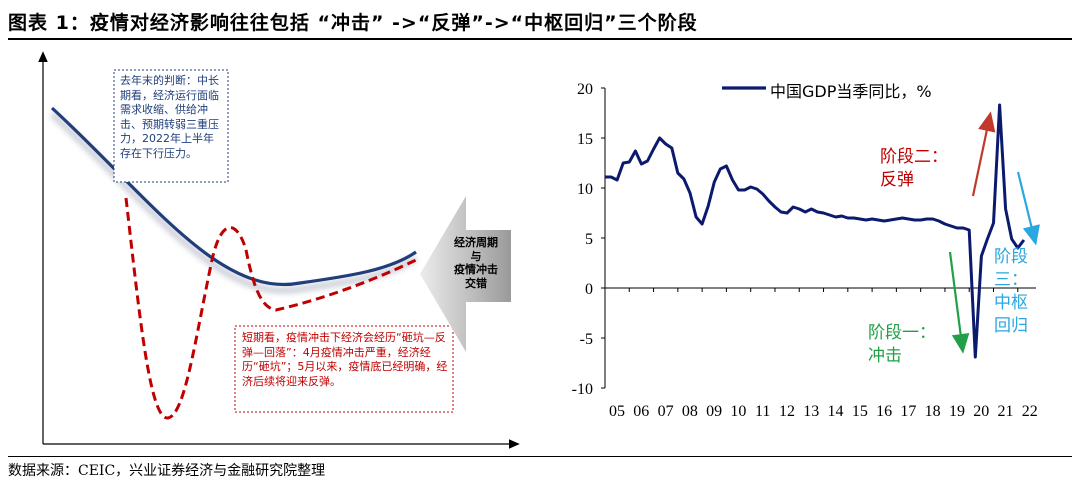 This screenshot has width=1080, height=482. Describe the element at coordinates (860, 411) in the screenshot. I see `x-tick-label: 15` at that location.